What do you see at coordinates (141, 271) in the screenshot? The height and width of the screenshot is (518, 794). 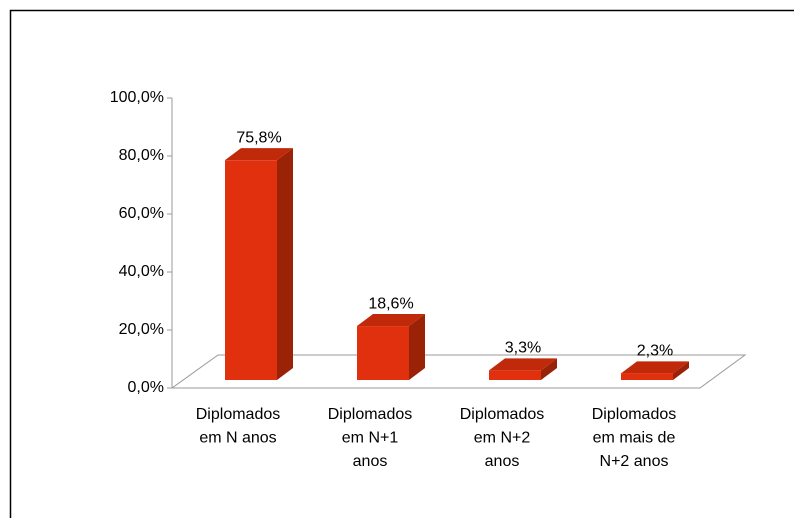 I see `y-tick-label: 40,0%` at bounding box center [141, 271].